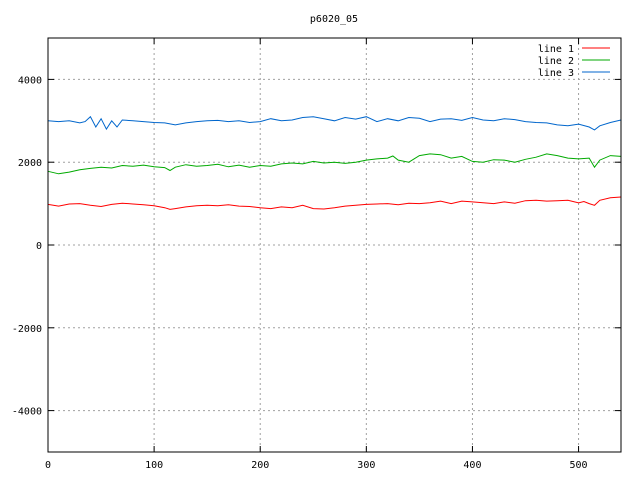 The width and height of the screenshot is (640, 484). What do you see at coordinates (579, 465) in the screenshot?
I see `x-tick-label: 500` at bounding box center [579, 465].